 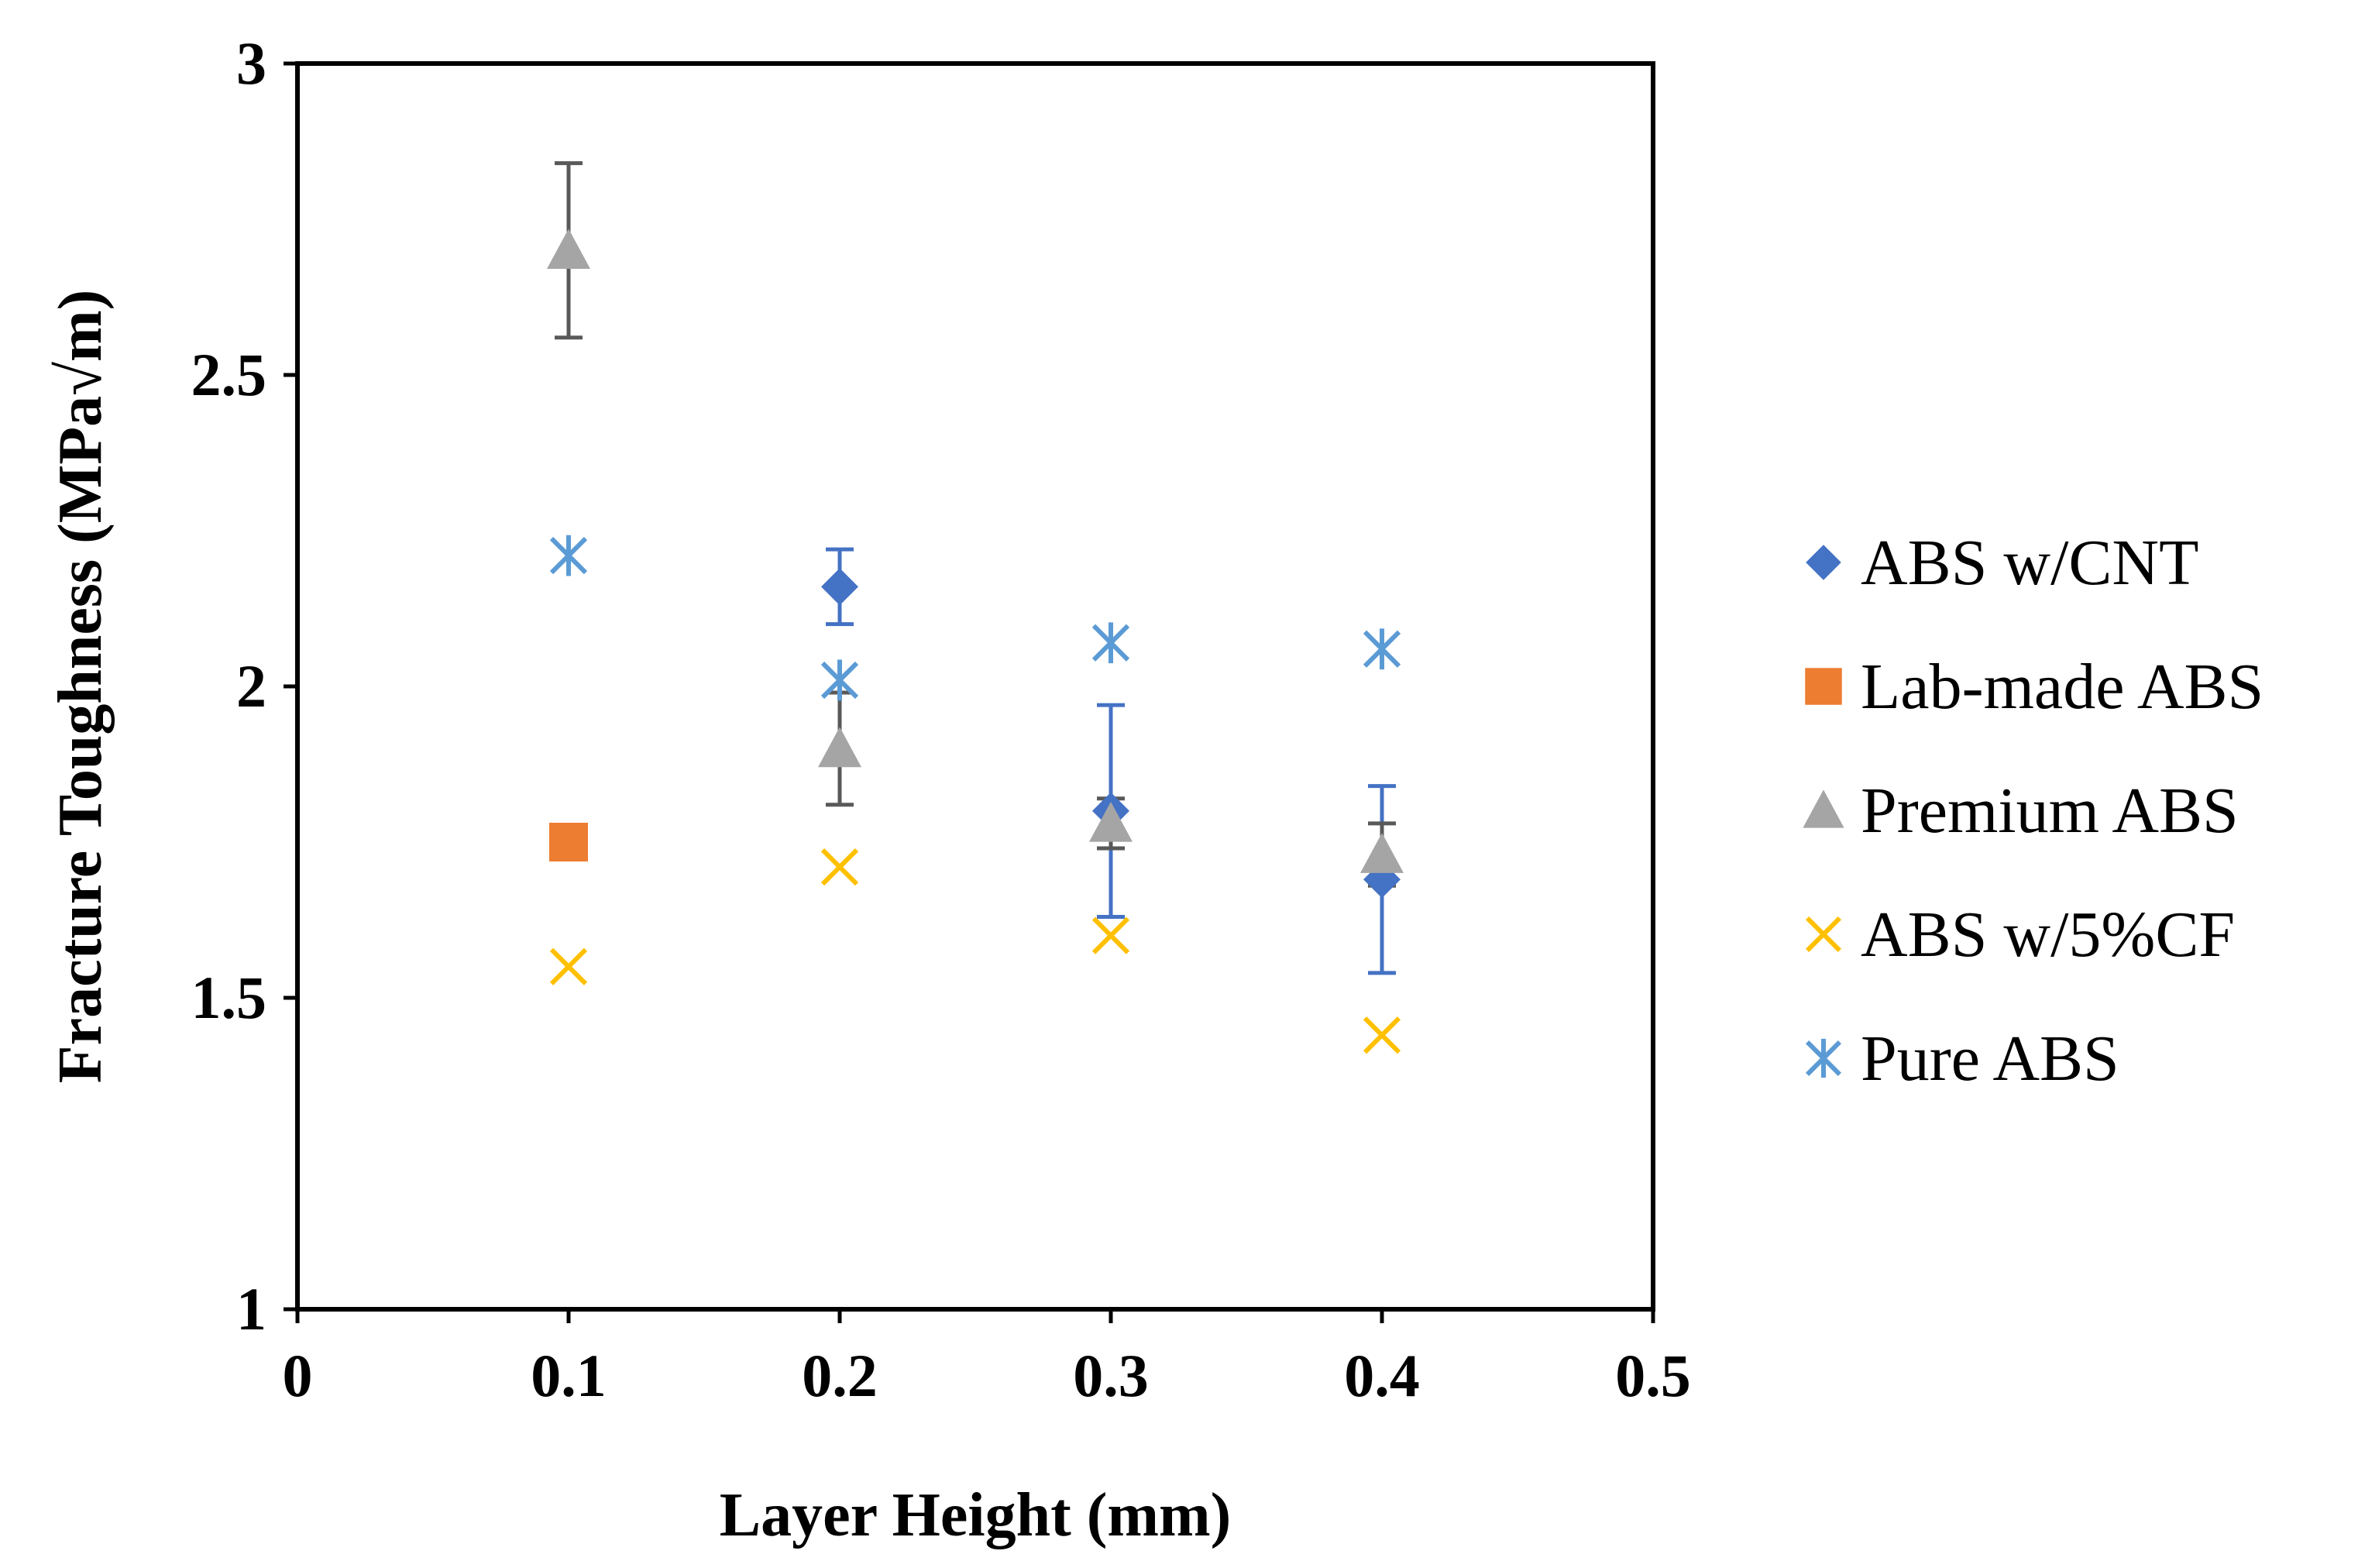 I want to click on y-tick-labels: 1 1.5 2 2.5 3, so click(x=229, y=686).